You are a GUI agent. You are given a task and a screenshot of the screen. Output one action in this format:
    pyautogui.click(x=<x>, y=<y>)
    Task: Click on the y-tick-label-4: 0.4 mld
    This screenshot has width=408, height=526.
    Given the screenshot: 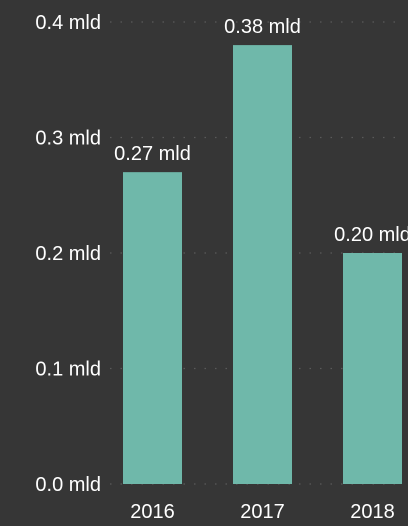 What is the action you would take?
    pyautogui.click(x=68, y=23)
    